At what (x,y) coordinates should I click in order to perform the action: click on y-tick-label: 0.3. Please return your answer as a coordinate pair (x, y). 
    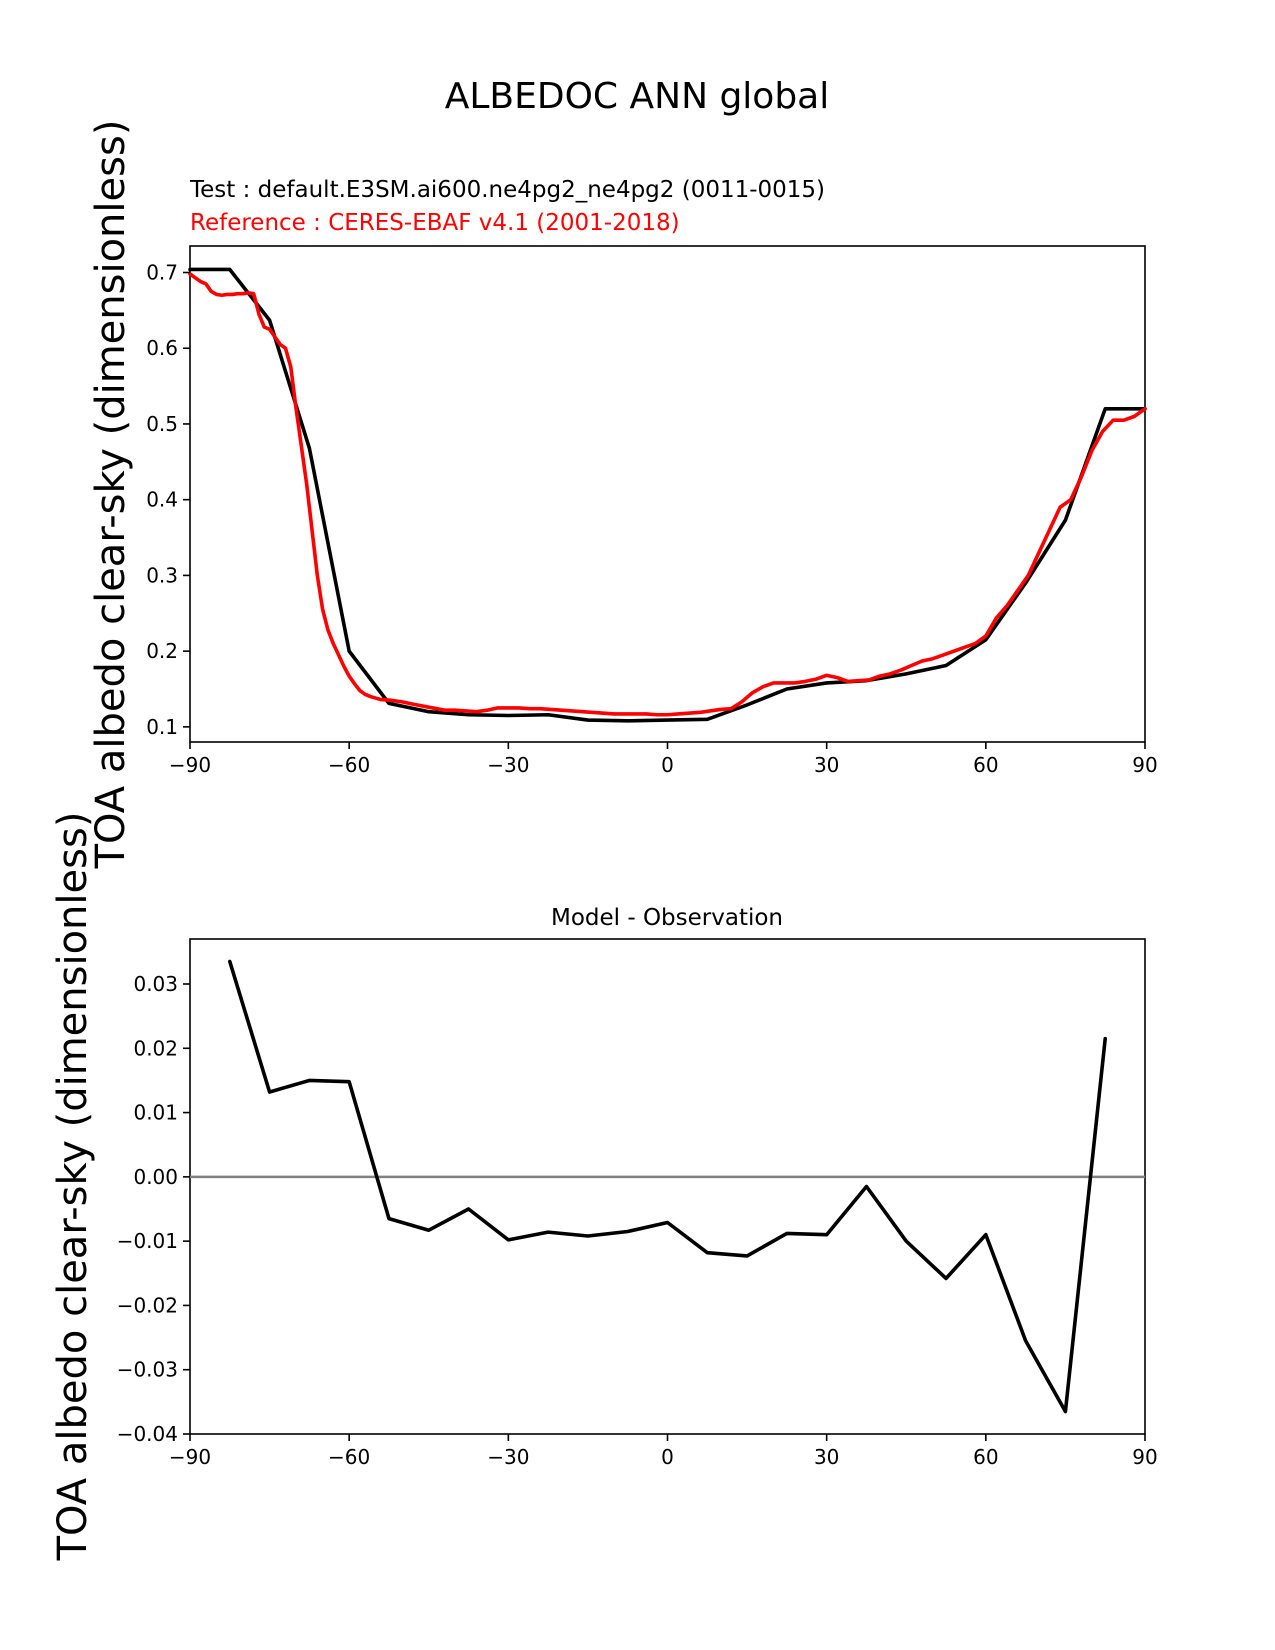
    Looking at the image, I should click on (162, 575).